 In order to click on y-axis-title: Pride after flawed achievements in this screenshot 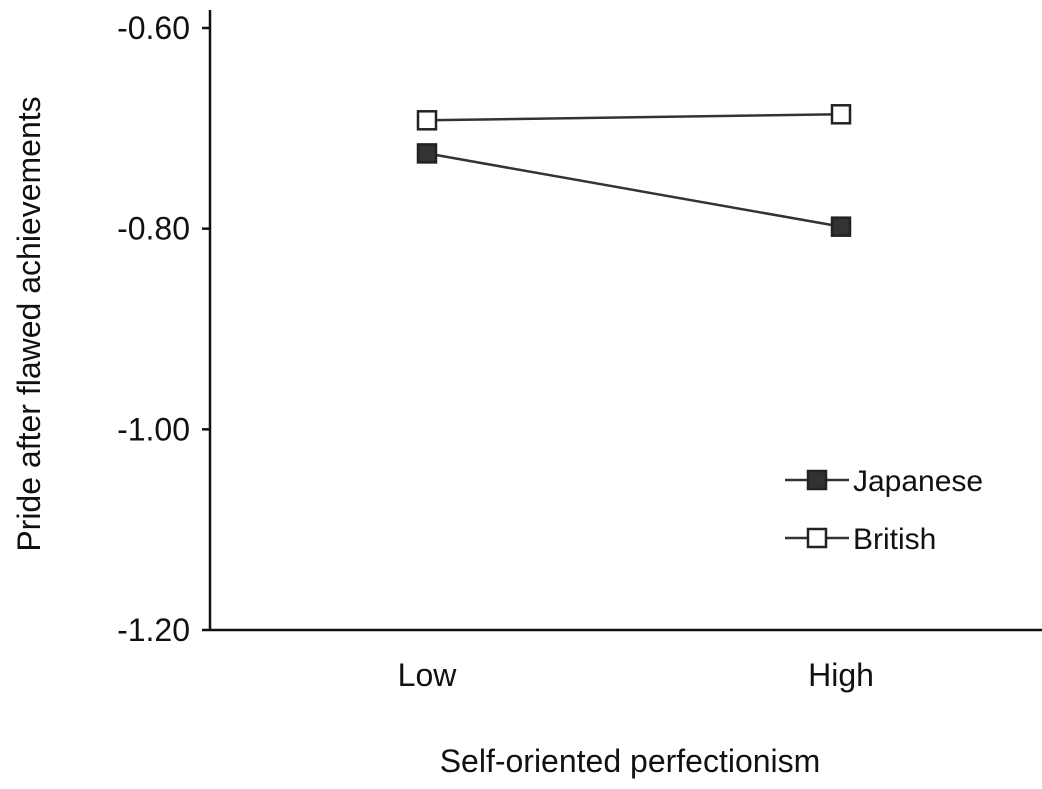, I will do `click(29, 323)`.